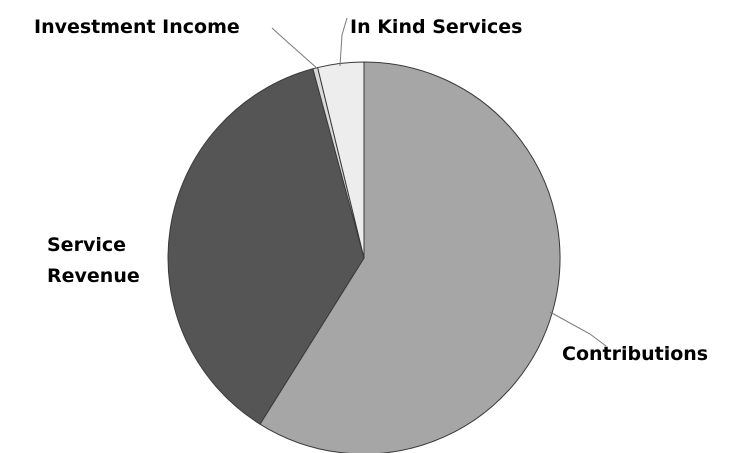  Describe the element at coordinates (93, 260) in the screenshot. I see `slice-label-service-revenue: Service Revenue` at that location.